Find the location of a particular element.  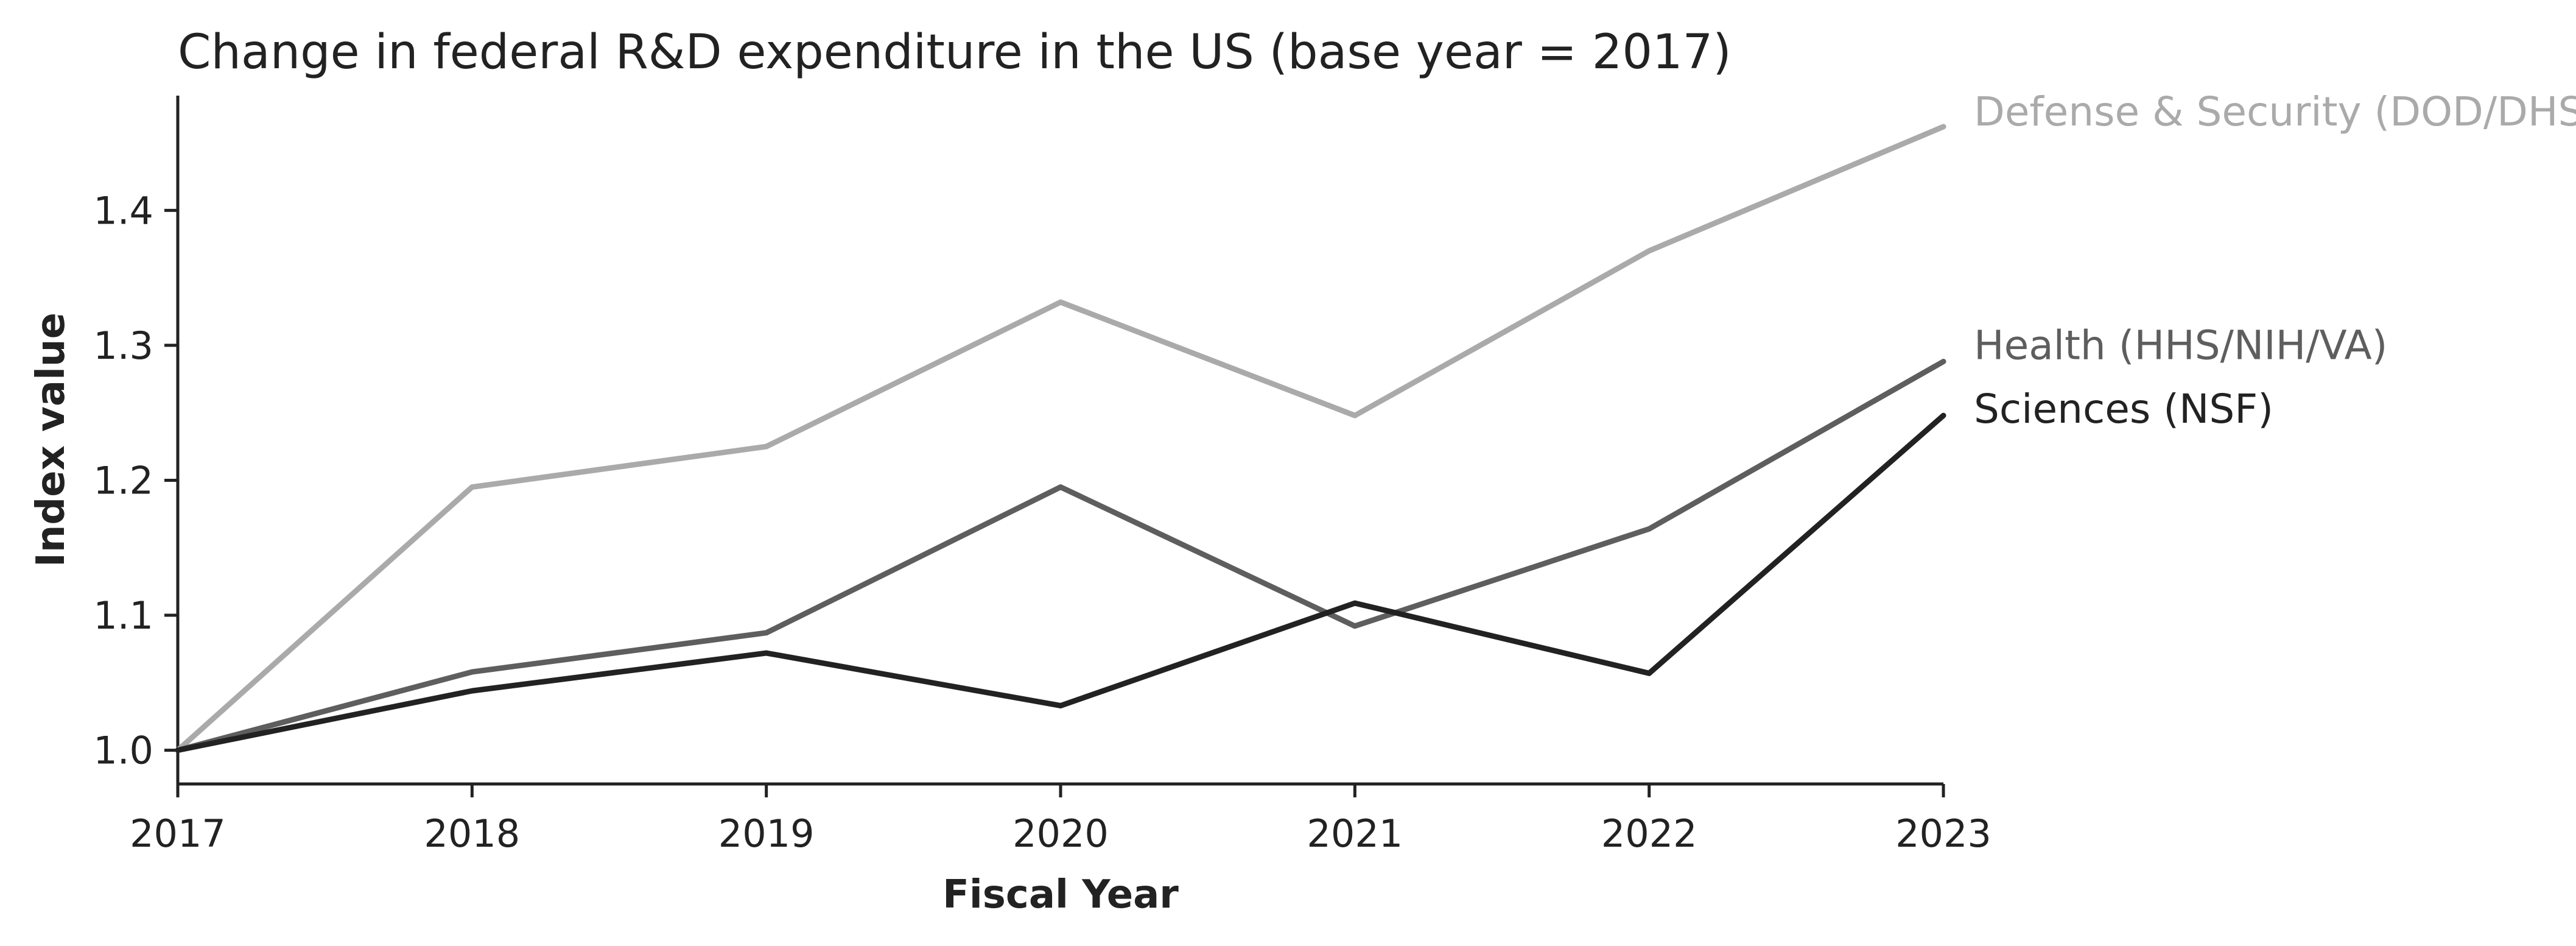

y-ticks: 1.0 1.1 1.2 1.3 1.4 is located at coordinates (135, 480).